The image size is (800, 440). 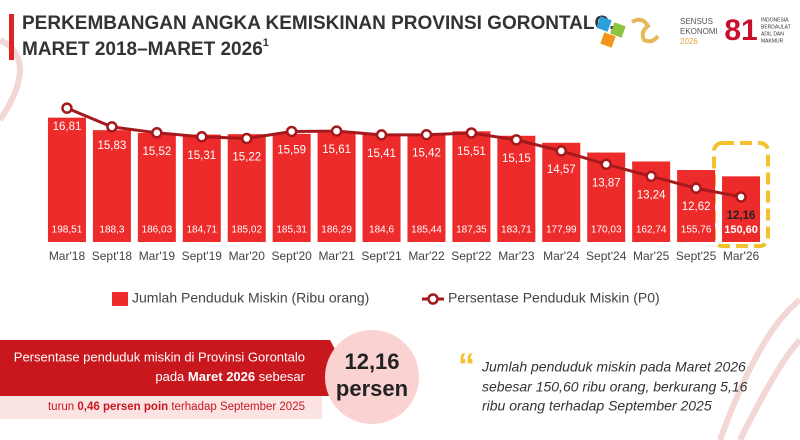 What do you see at coordinates (62, 407) in the screenshot?
I see `note-part: turun` at bounding box center [62, 407].